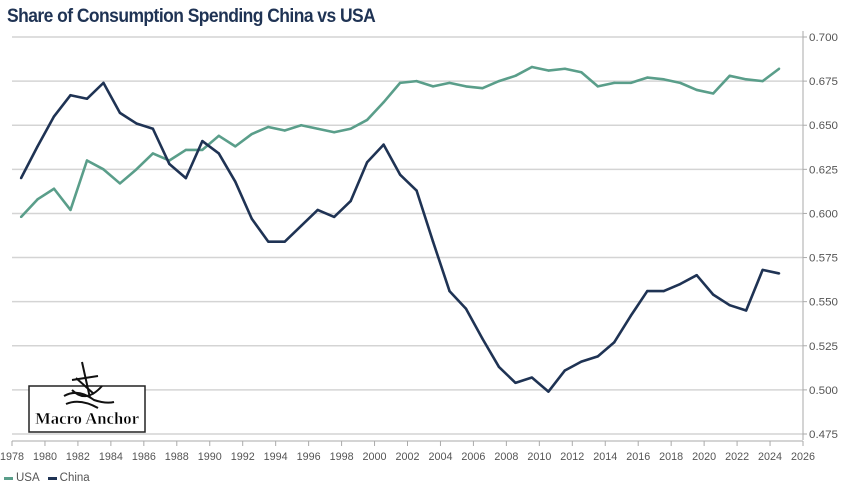 Image resolution: width=845 pixels, height=498 pixels. Describe the element at coordinates (473, 457) in the screenshot. I see `x-tick-label: 2006` at that location.